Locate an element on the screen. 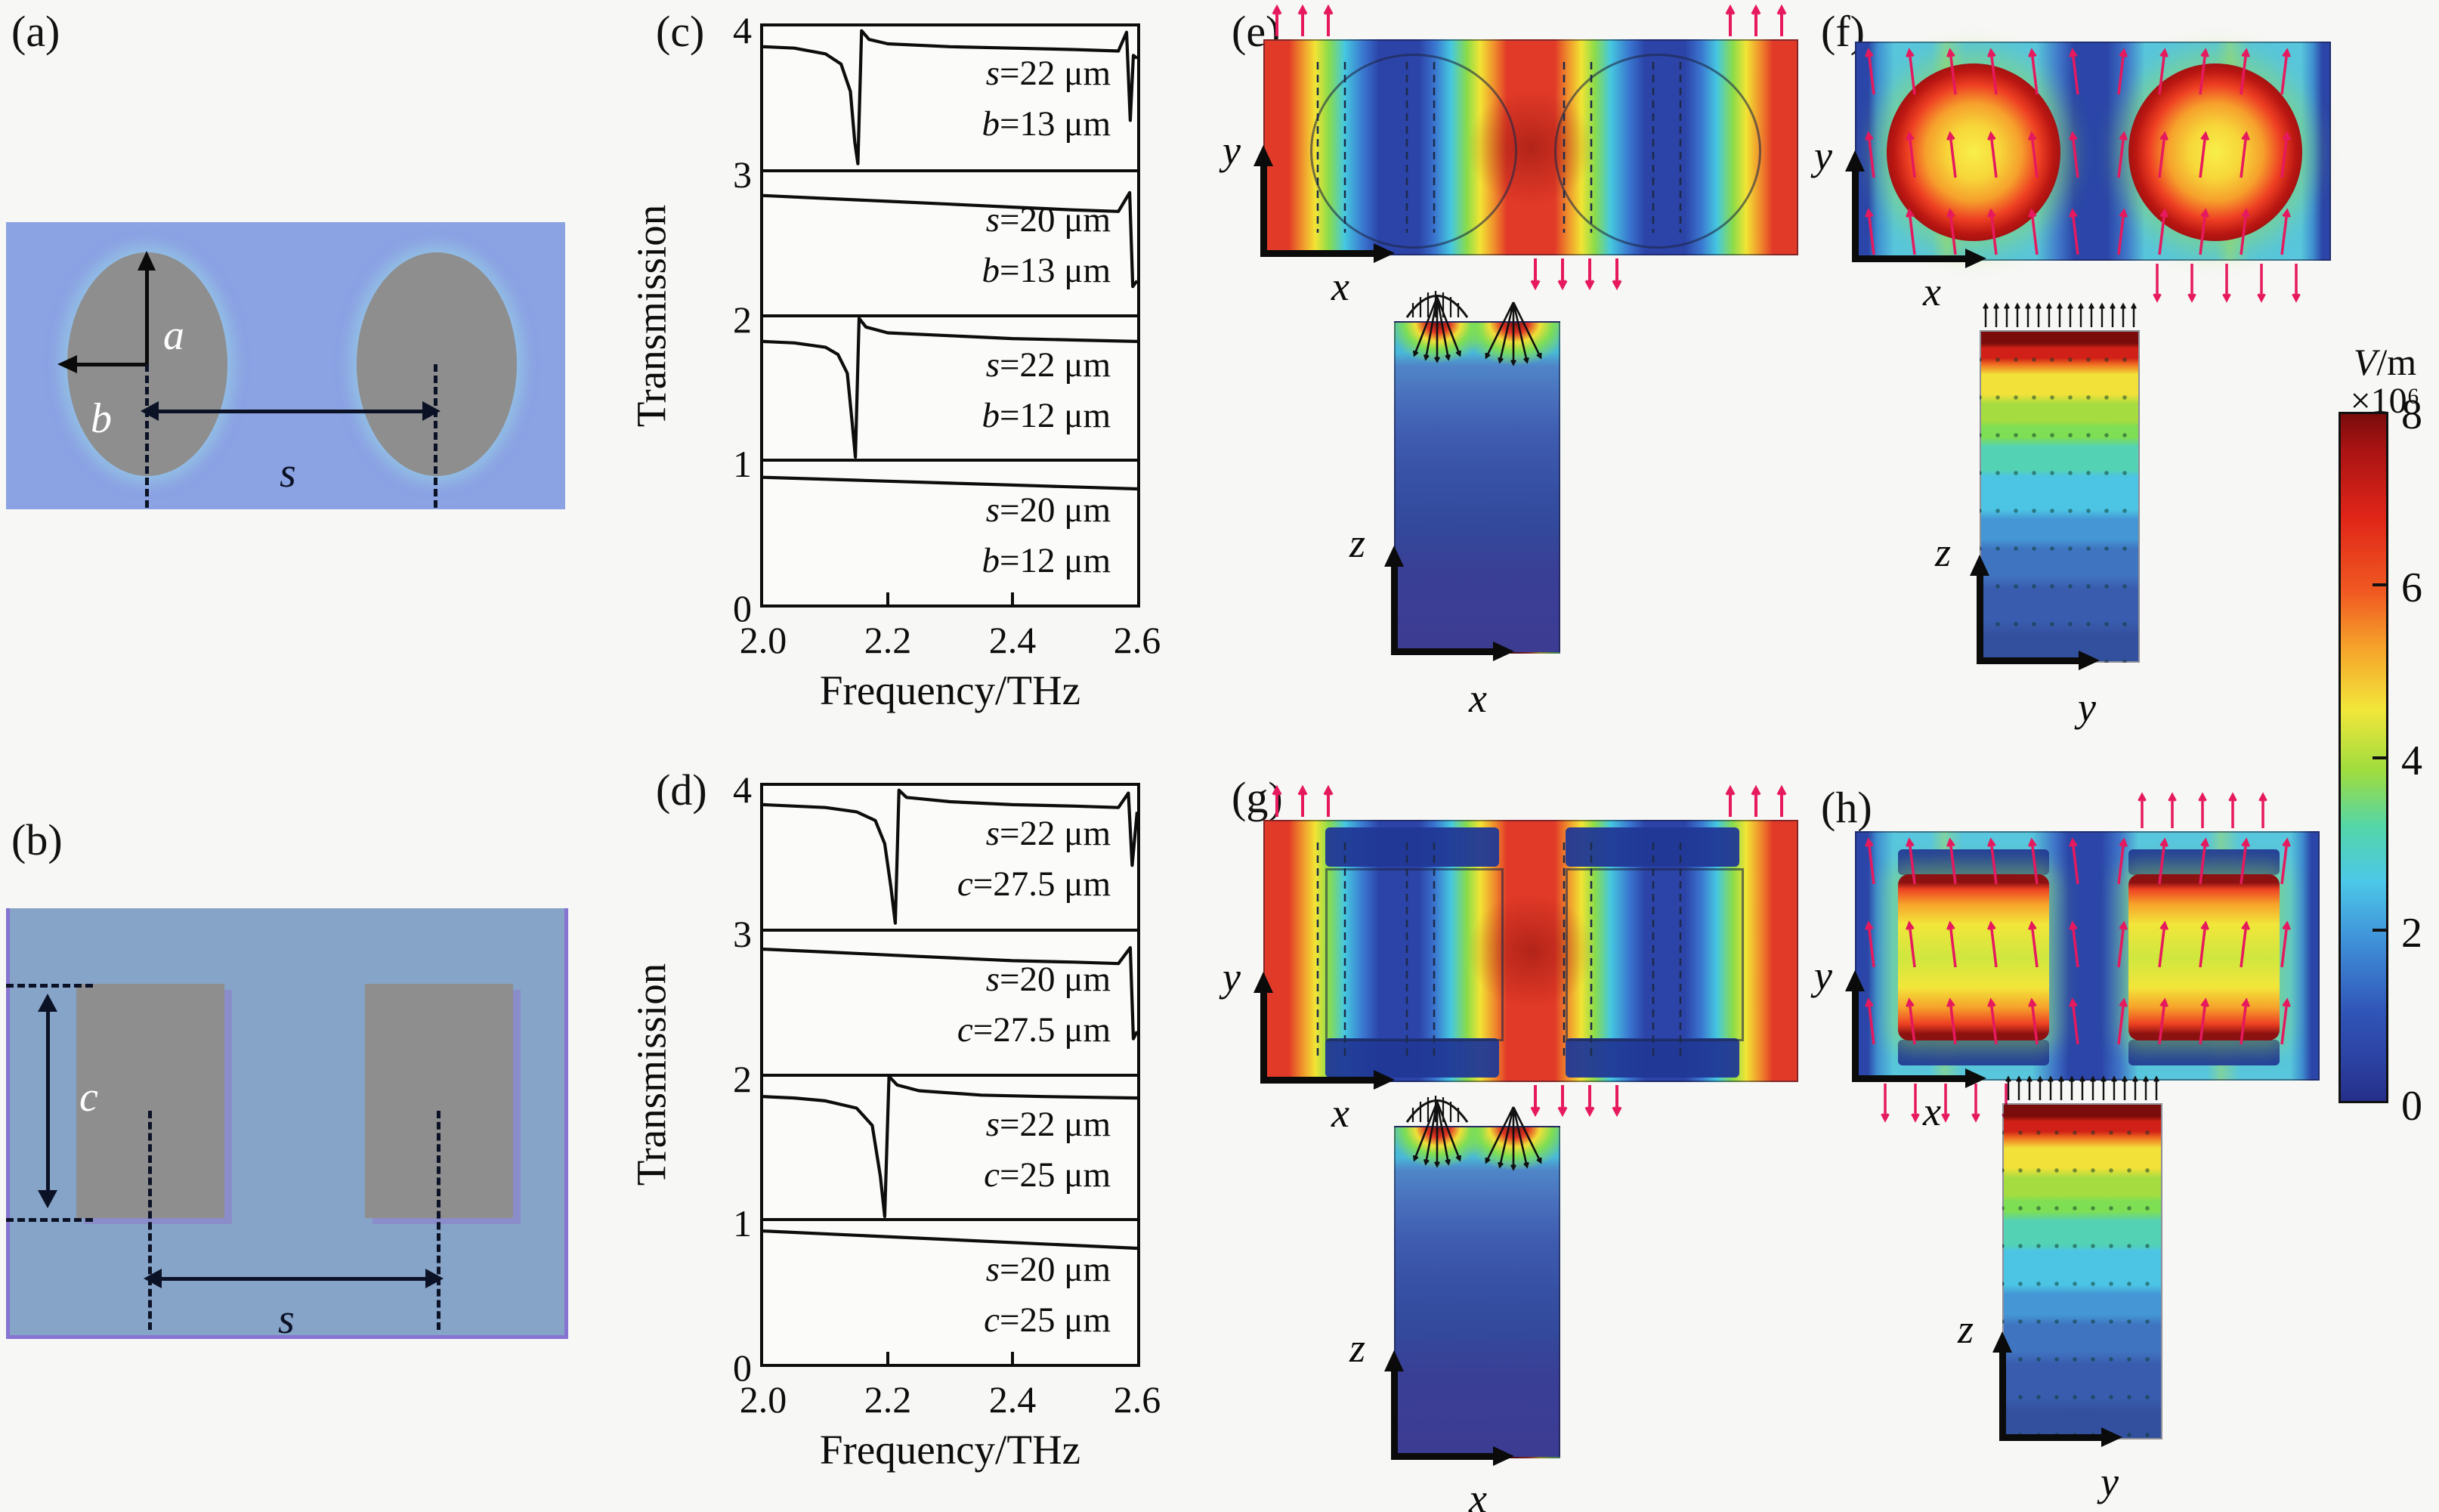 This screenshot has width=2439, height=1512. panel-letter-h: (h) is located at coordinates (1846, 807).